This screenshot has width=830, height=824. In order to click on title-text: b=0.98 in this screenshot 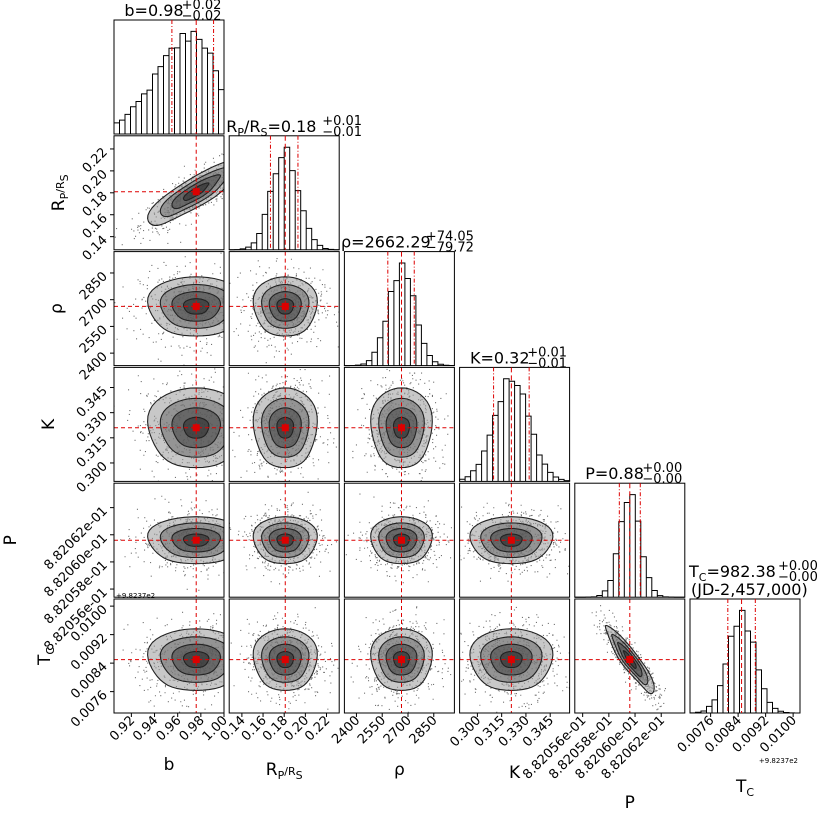, I will do `click(153, 10)`.